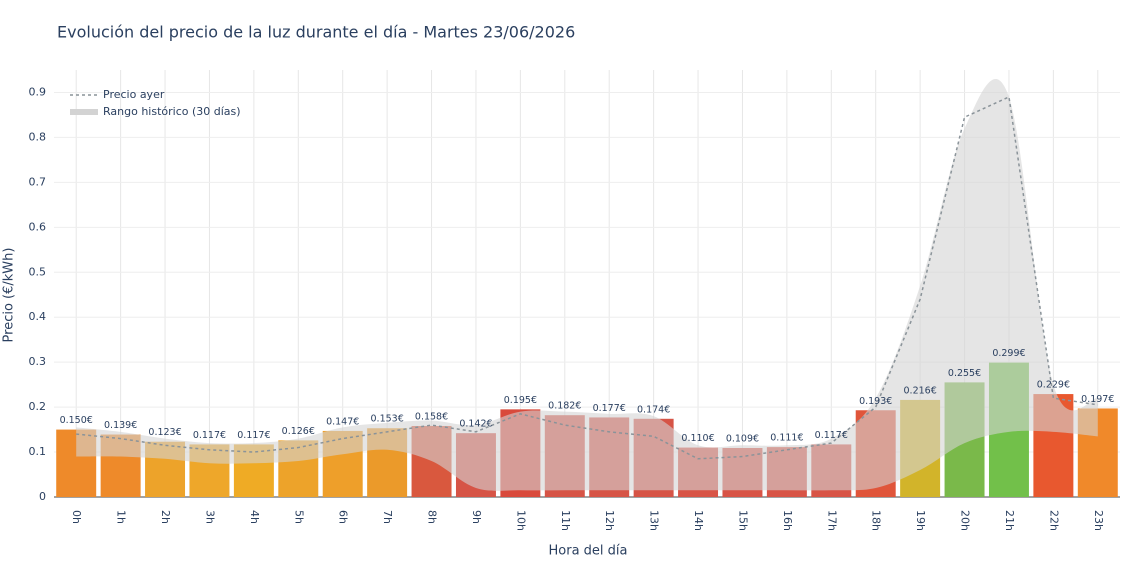 Image resolution: width=1140 pixels, height=570 pixels. Describe the element at coordinates (476, 517) in the screenshot. I see `x-tick-label: 9h` at that location.